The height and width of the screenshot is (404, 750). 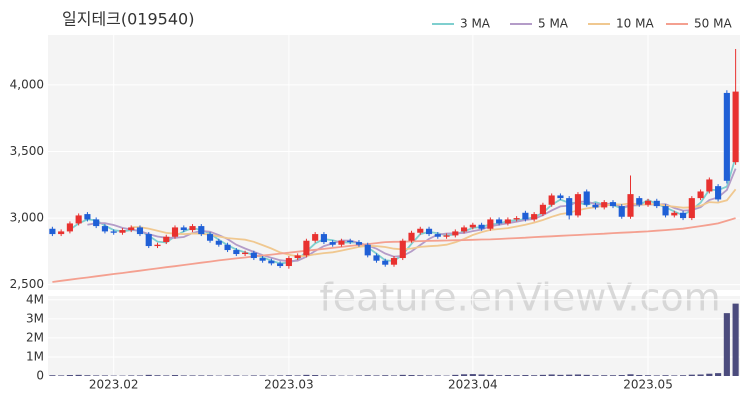 I want to click on x-tick-label: 2023.05, so click(x=648, y=385).